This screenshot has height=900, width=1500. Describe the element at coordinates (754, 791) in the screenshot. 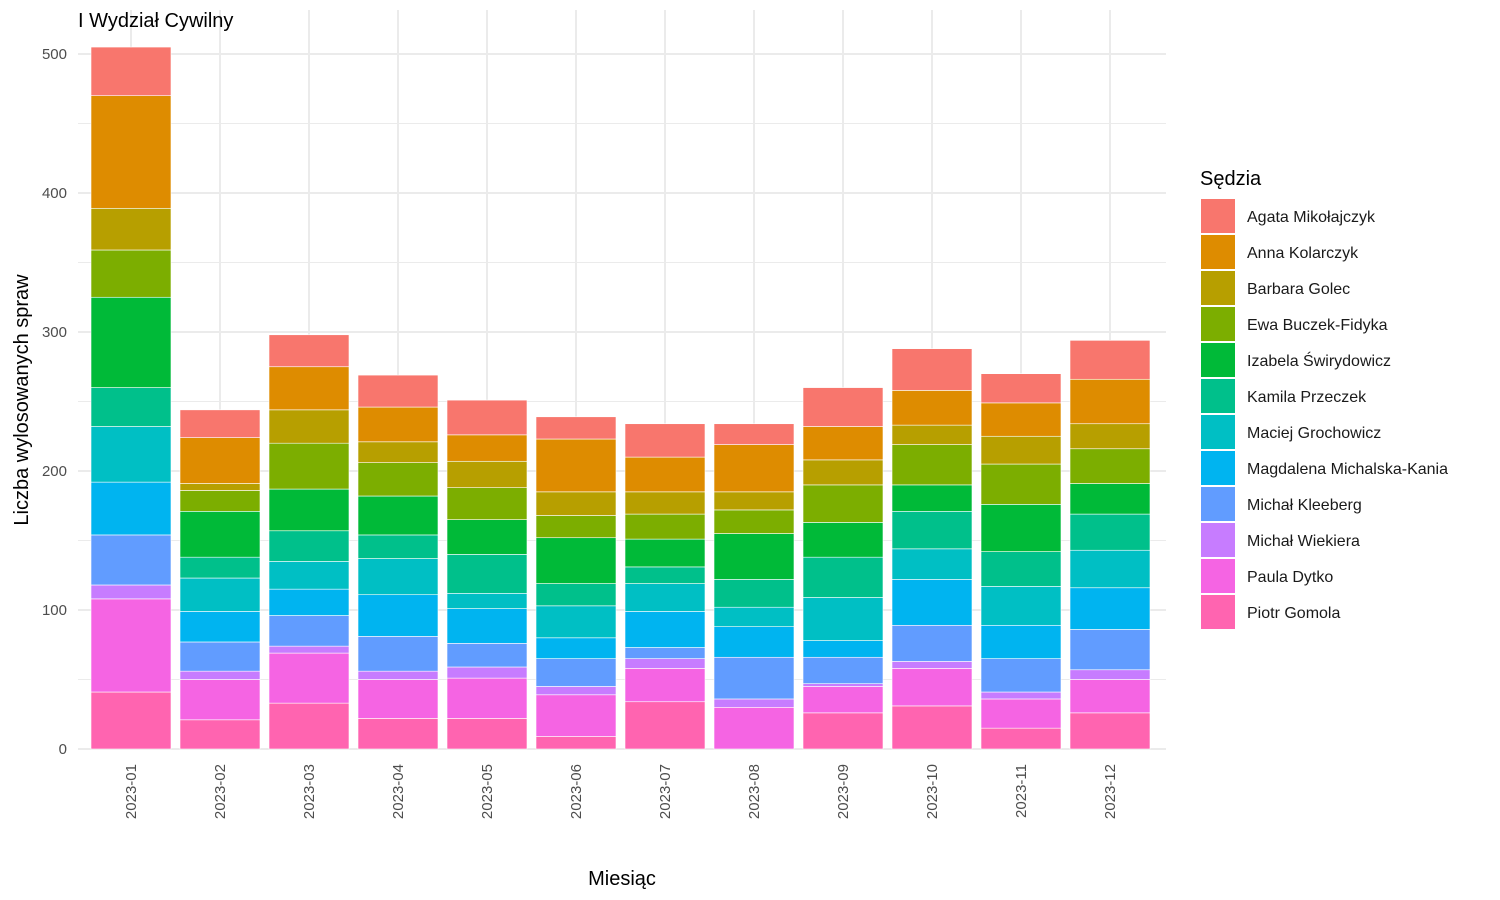

I see `x-tick-label: 2023-08` at that location.